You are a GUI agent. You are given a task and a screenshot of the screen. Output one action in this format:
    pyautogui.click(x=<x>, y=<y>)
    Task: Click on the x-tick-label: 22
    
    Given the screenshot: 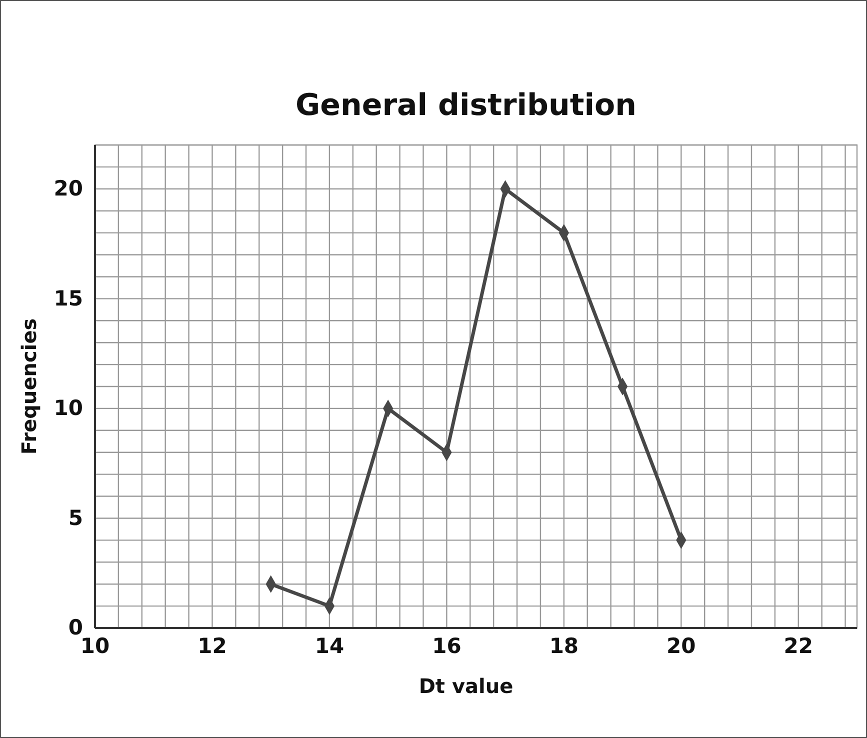 What is the action you would take?
    pyautogui.click(x=798, y=646)
    